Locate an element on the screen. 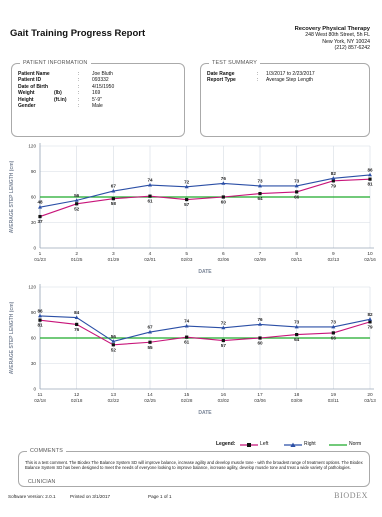  left-data-label: 52 is located at coordinates (77, 208).